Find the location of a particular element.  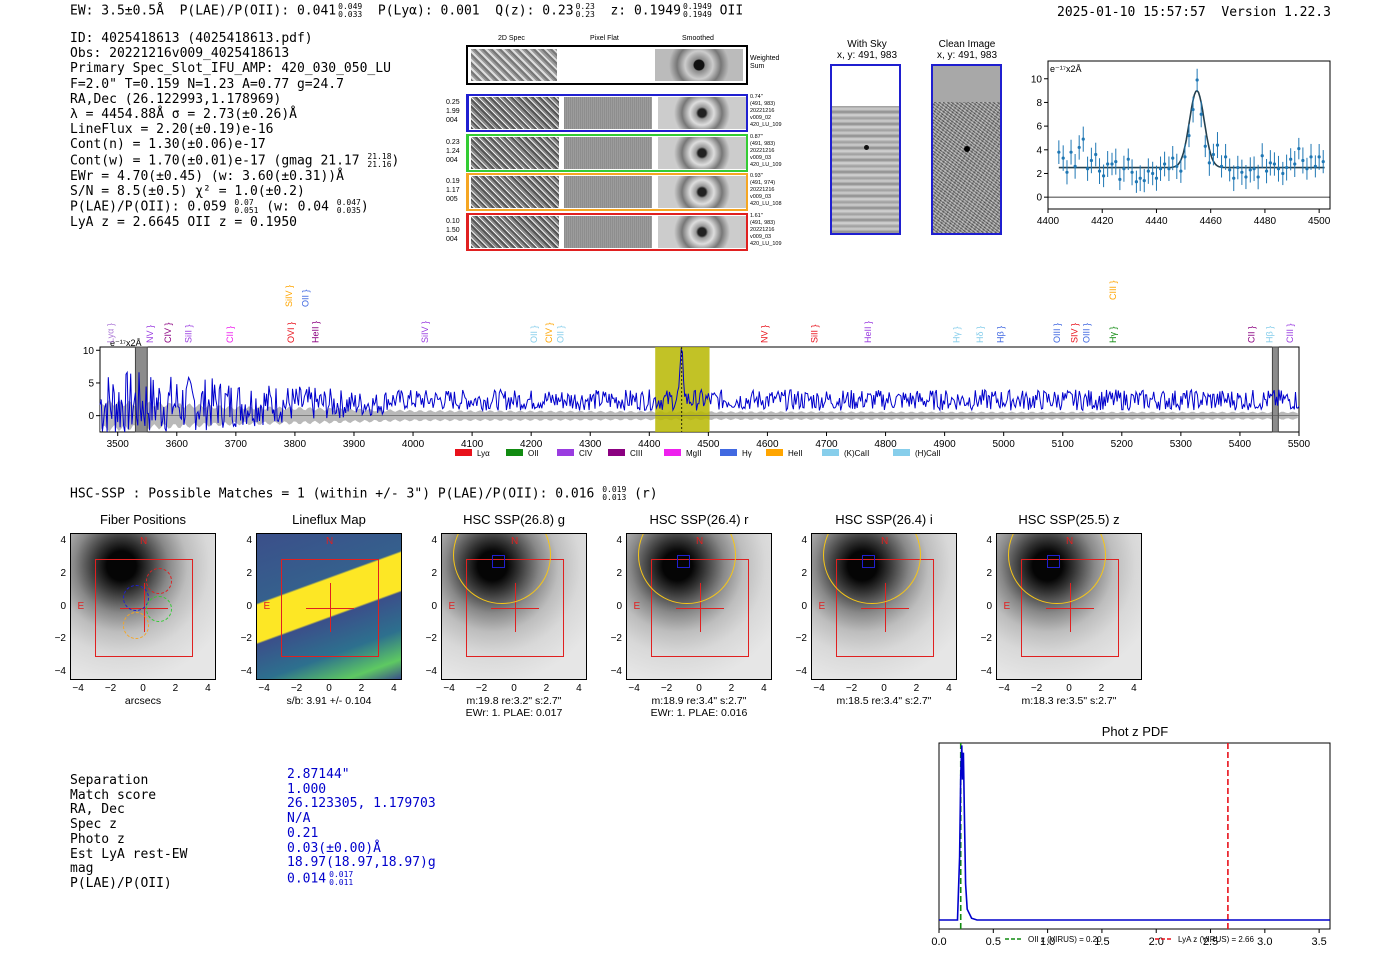

info-contn: Cont(n) = 1.30(±0.06)e-17 is located at coordinates (168, 145).